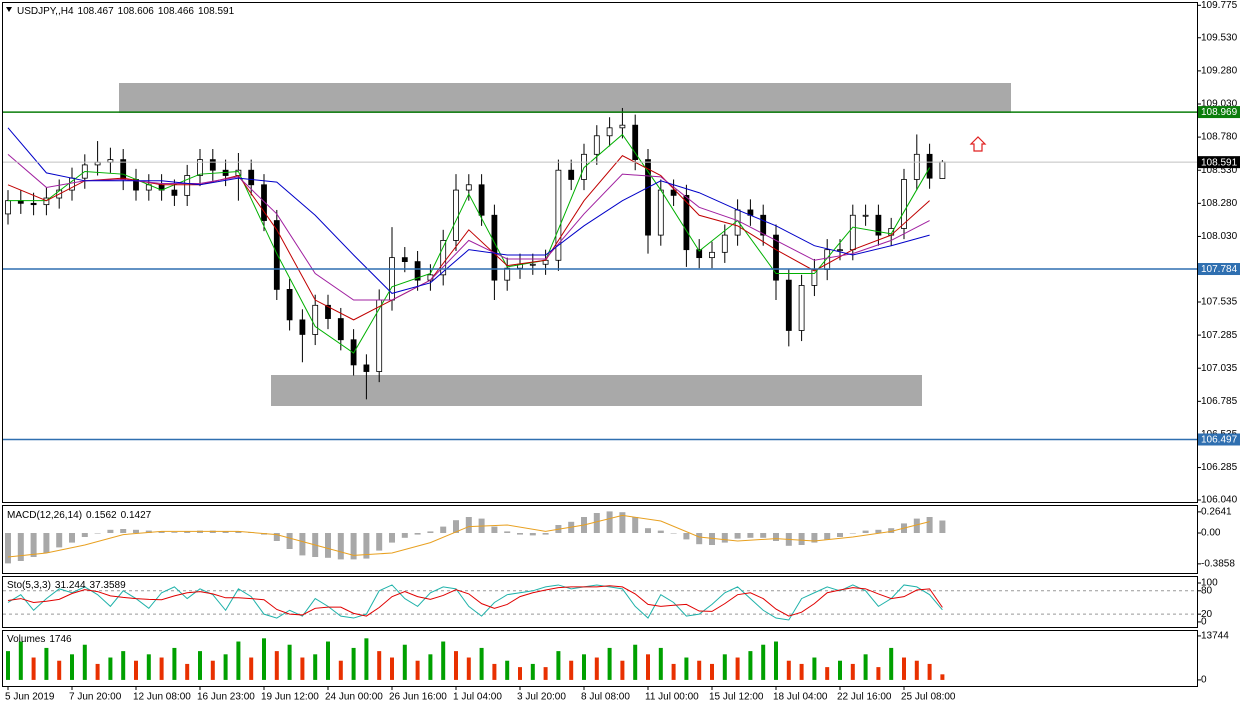 This screenshot has height=708, width=1241. I want to click on y-tick-label: 106.785, so click(1219, 401).